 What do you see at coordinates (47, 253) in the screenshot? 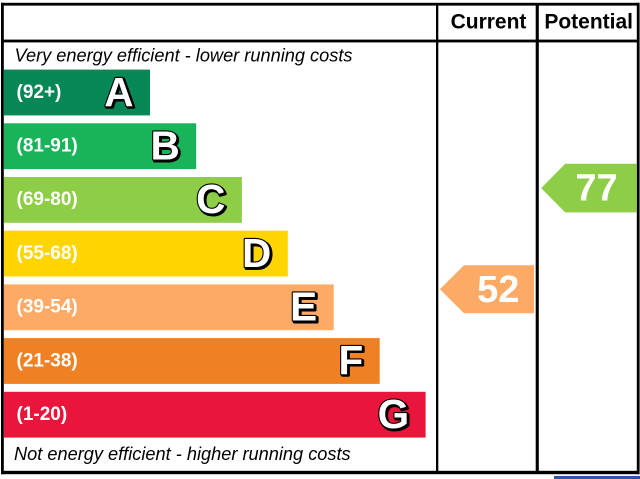
I see `svg-text: (55-68)` at bounding box center [47, 253].